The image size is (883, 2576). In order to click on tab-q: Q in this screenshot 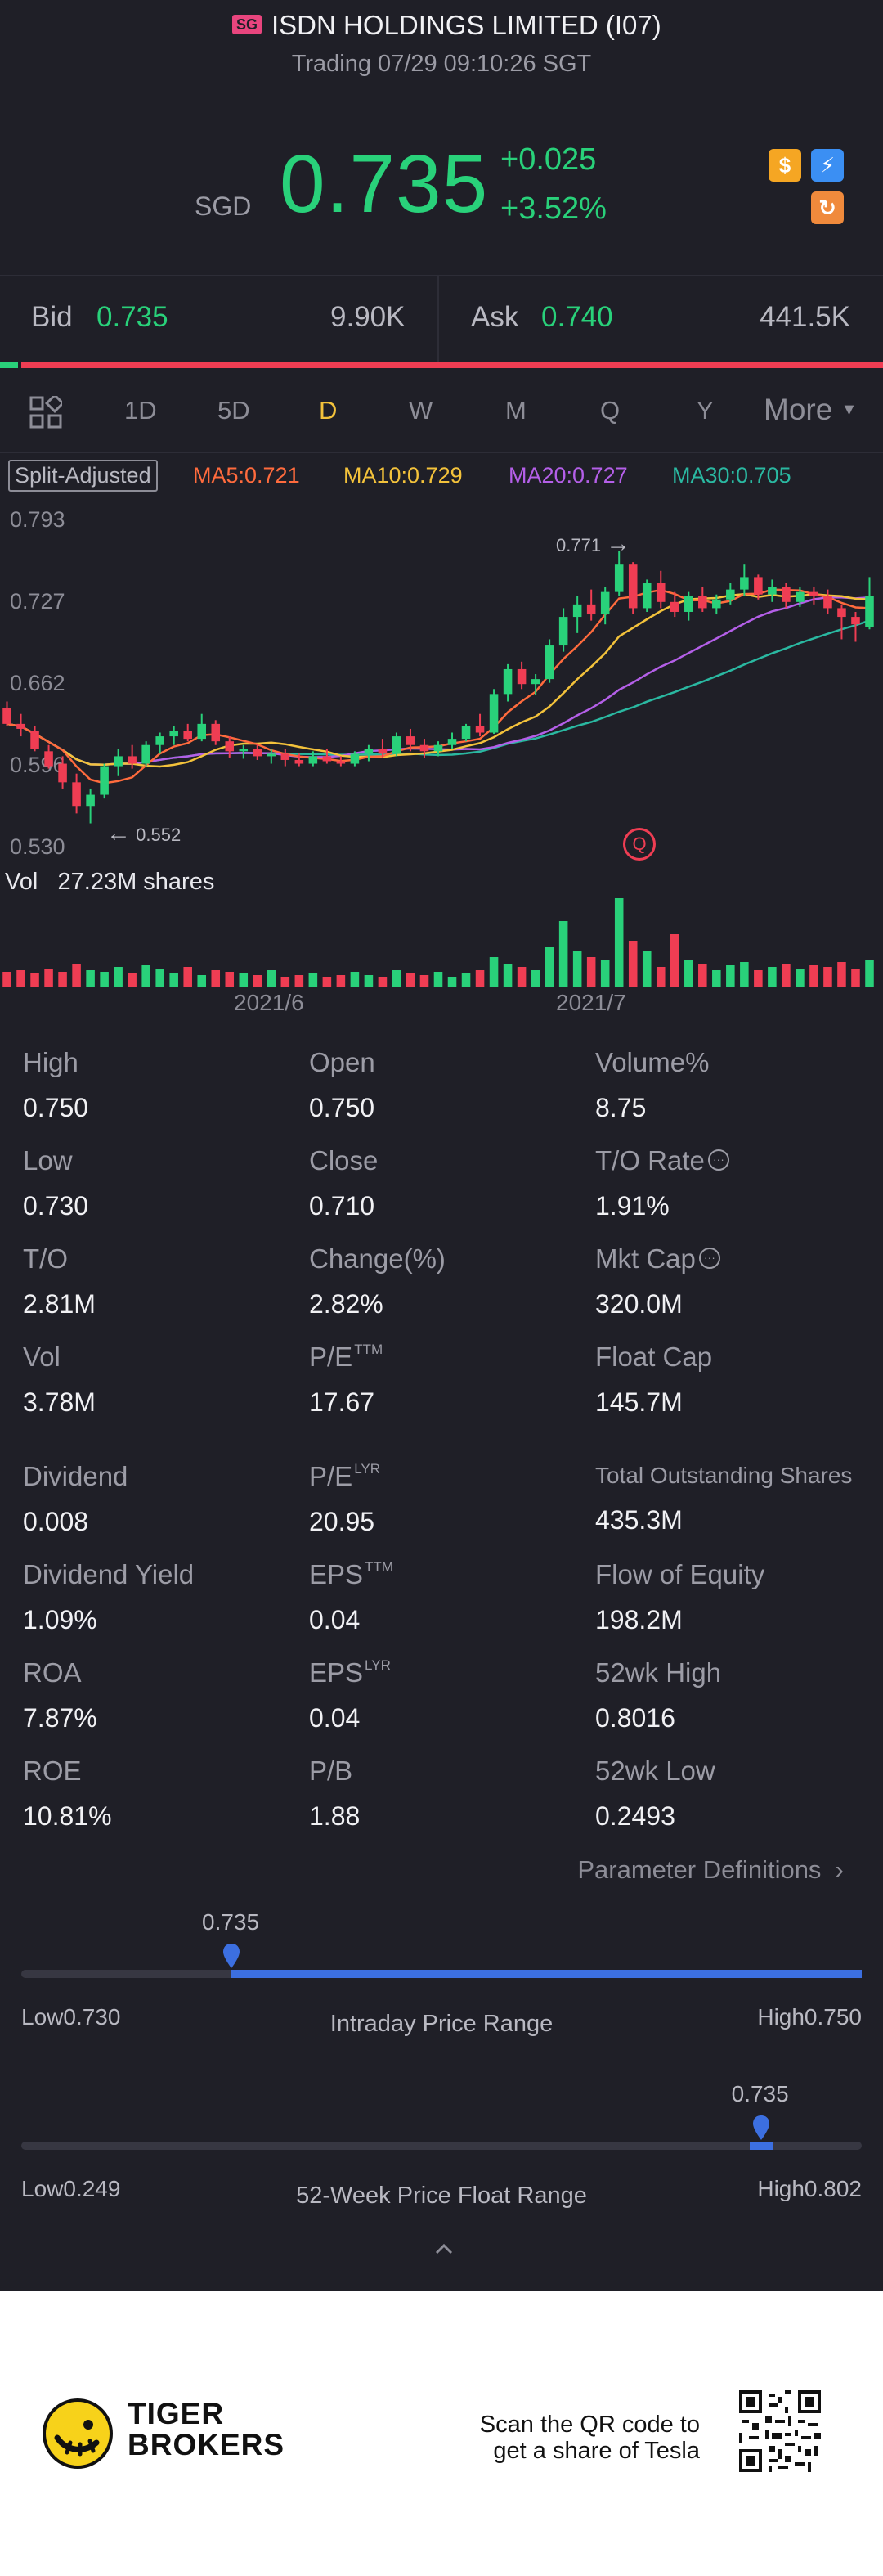, I will do `click(610, 410)`.